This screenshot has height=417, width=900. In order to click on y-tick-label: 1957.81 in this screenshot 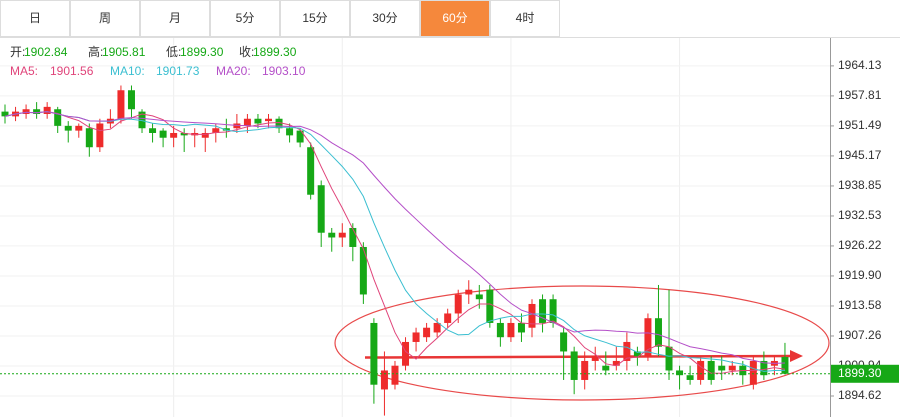, I will do `click(860, 95)`.